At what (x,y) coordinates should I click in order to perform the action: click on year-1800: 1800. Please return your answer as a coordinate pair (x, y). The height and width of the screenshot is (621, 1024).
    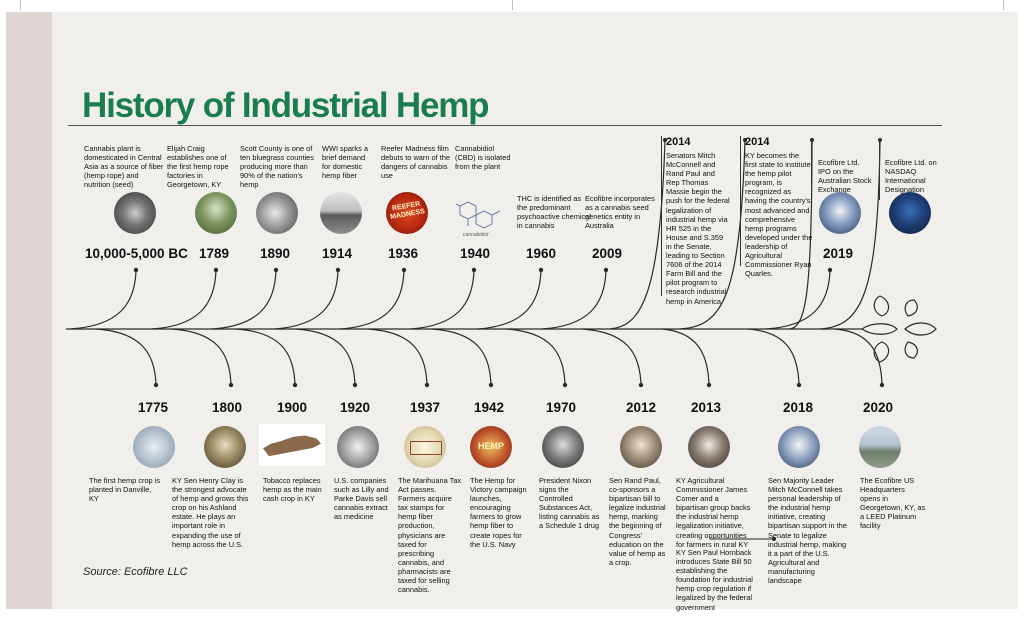
    Looking at the image, I should click on (227, 407).